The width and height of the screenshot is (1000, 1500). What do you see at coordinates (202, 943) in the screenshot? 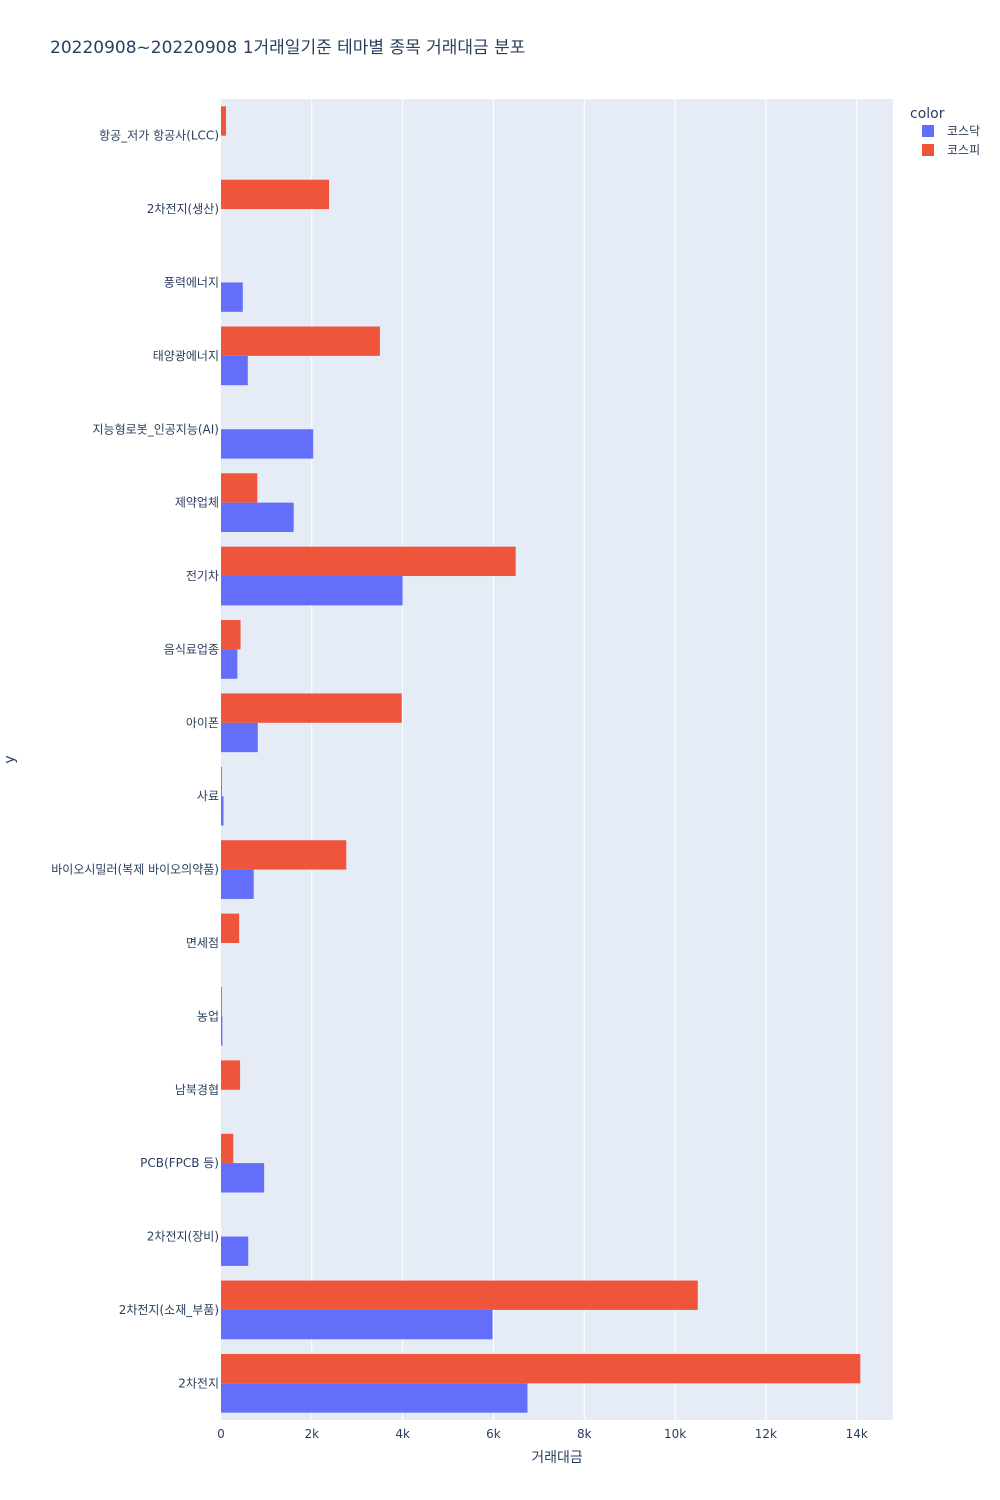
I see `y-tick-label: 면세점` at bounding box center [202, 943].